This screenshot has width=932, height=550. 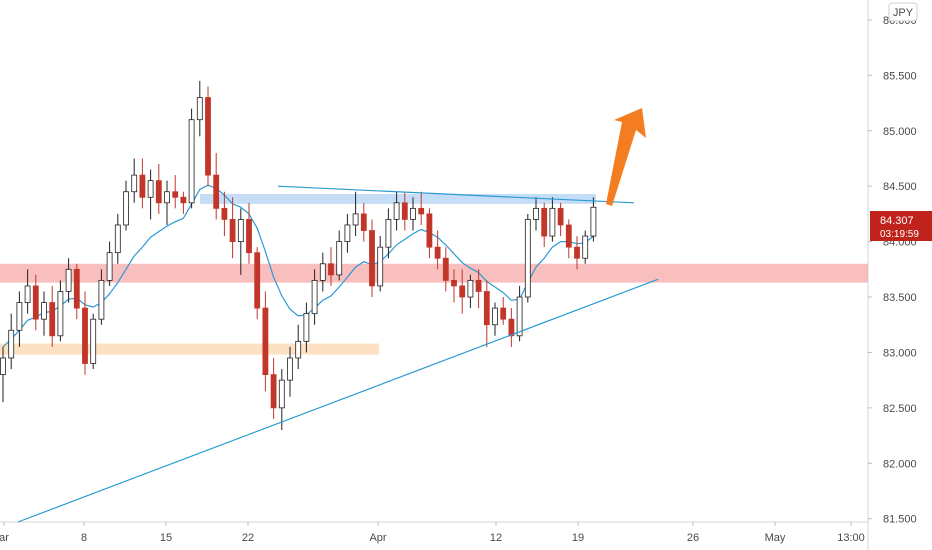 What do you see at coordinates (693, 538) in the screenshot?
I see `x-tick-label: 26` at bounding box center [693, 538].